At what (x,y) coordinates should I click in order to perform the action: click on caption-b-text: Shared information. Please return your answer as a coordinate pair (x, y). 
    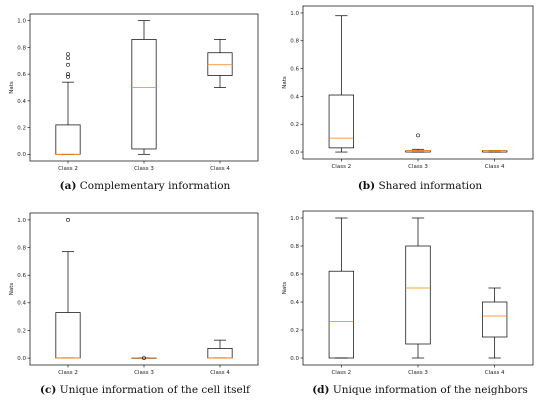
    Looking at the image, I should click on (430, 186).